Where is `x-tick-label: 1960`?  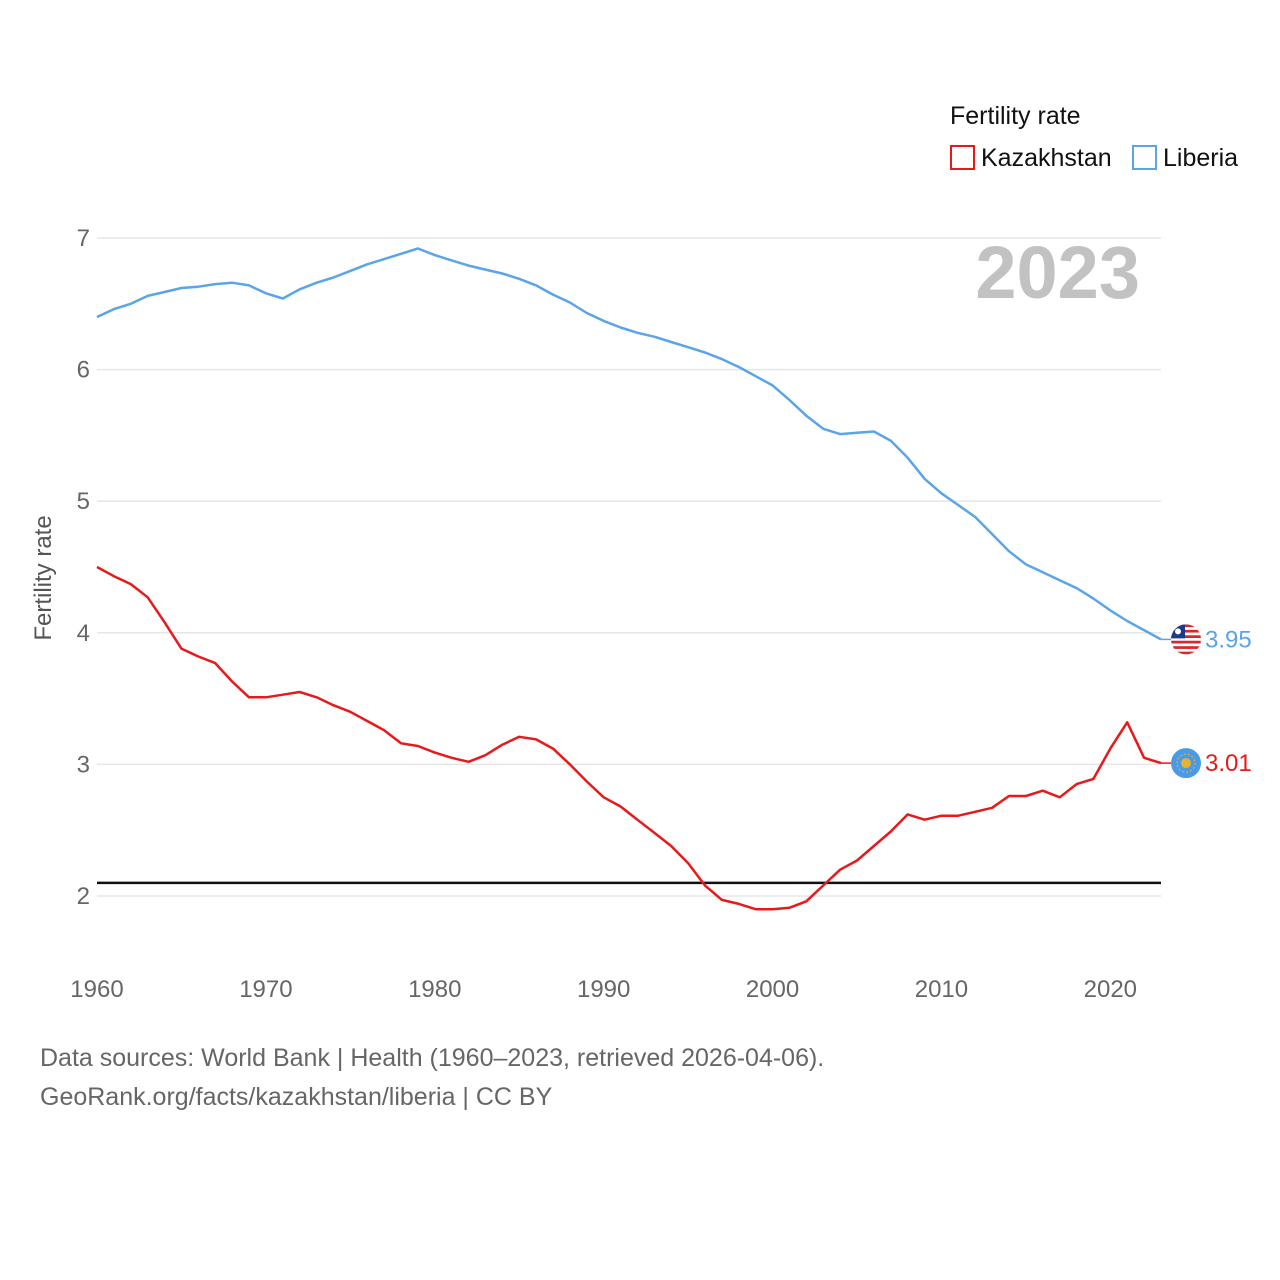
x-tick-label: 1960 is located at coordinates (96, 989).